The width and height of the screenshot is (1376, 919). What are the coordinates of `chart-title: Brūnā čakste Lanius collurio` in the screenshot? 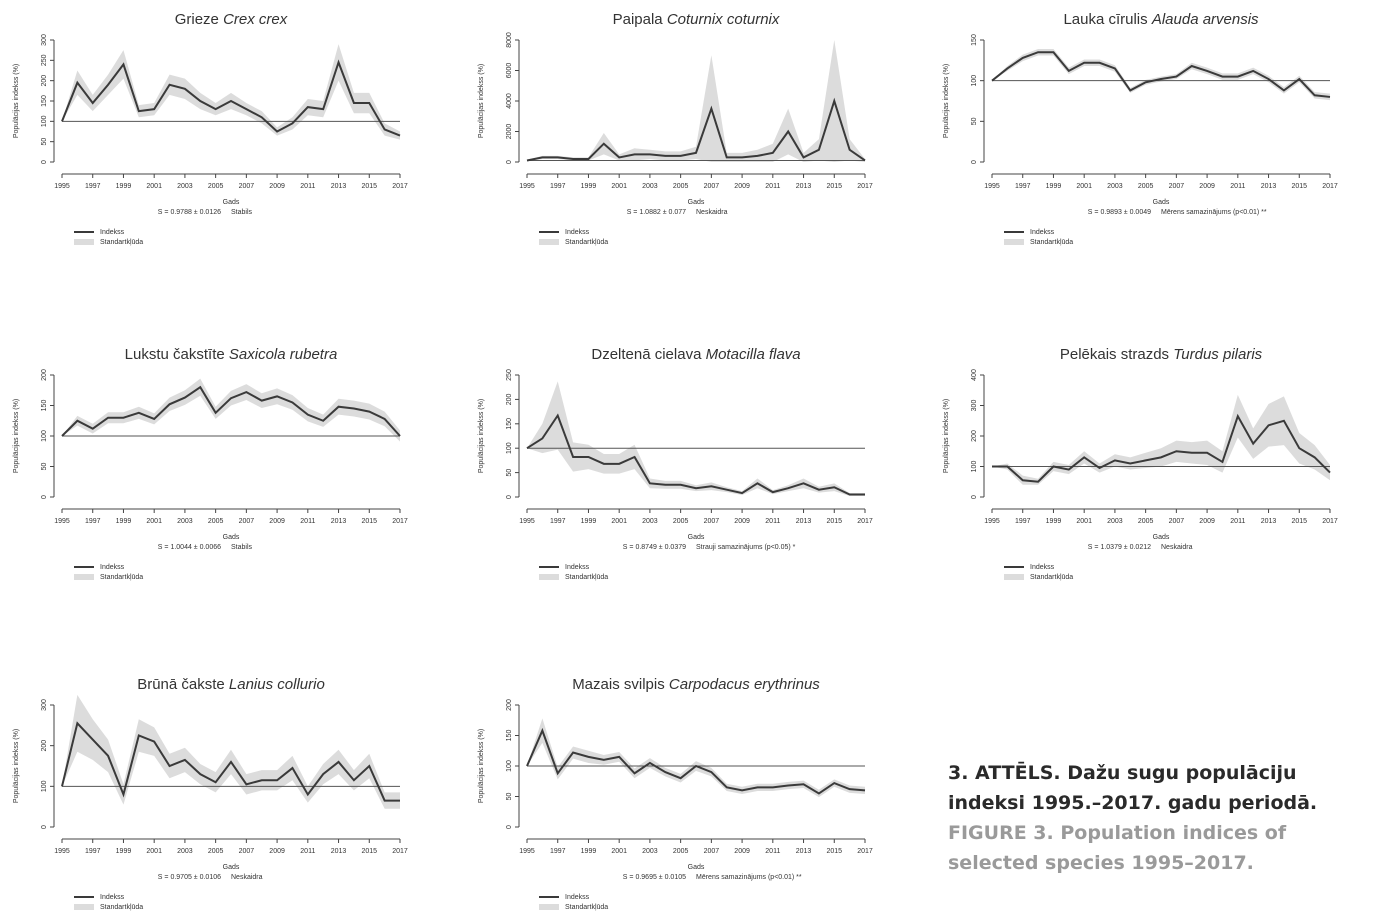 It's located at (231, 684).